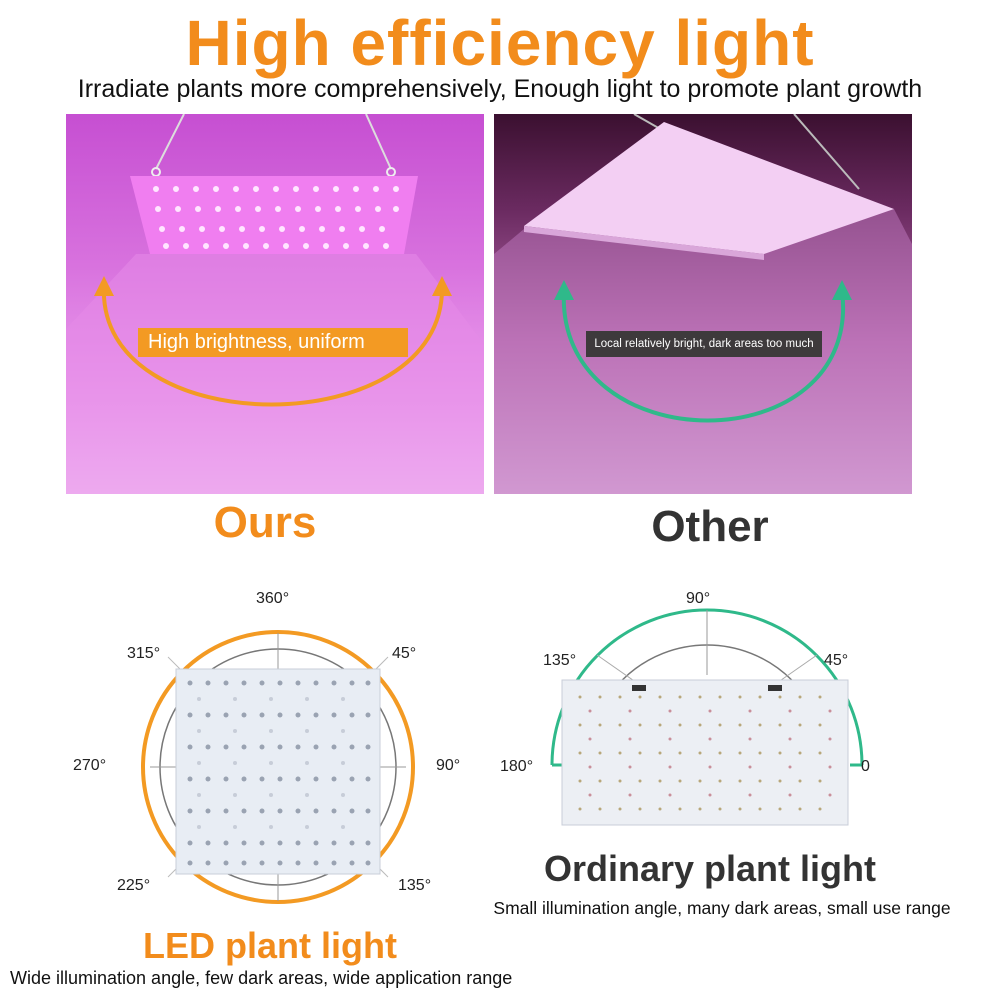 This screenshot has height=1000, width=1000. Describe the element at coordinates (709, 868) in the screenshot. I see `ordinary-title: Ordinary plant light` at that location.